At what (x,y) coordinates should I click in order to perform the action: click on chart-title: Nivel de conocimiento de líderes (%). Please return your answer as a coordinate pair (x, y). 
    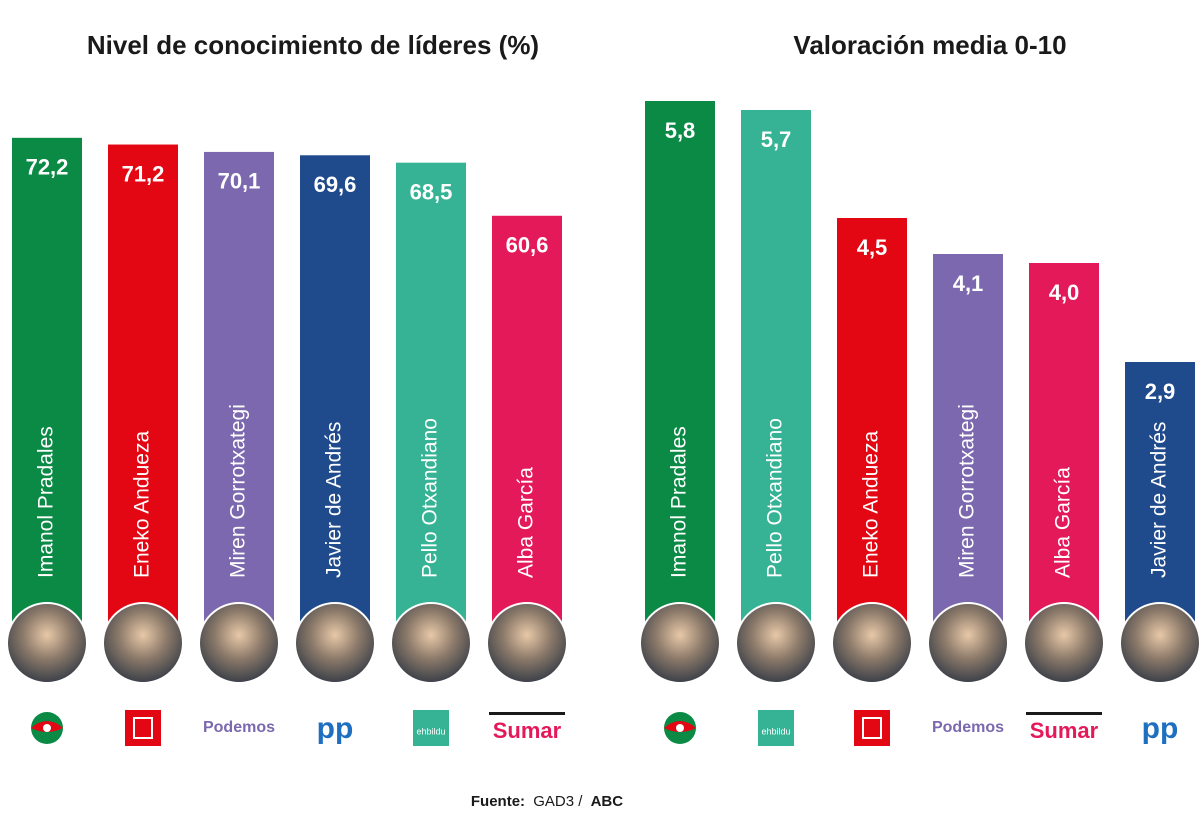
    Looking at the image, I should click on (313, 45).